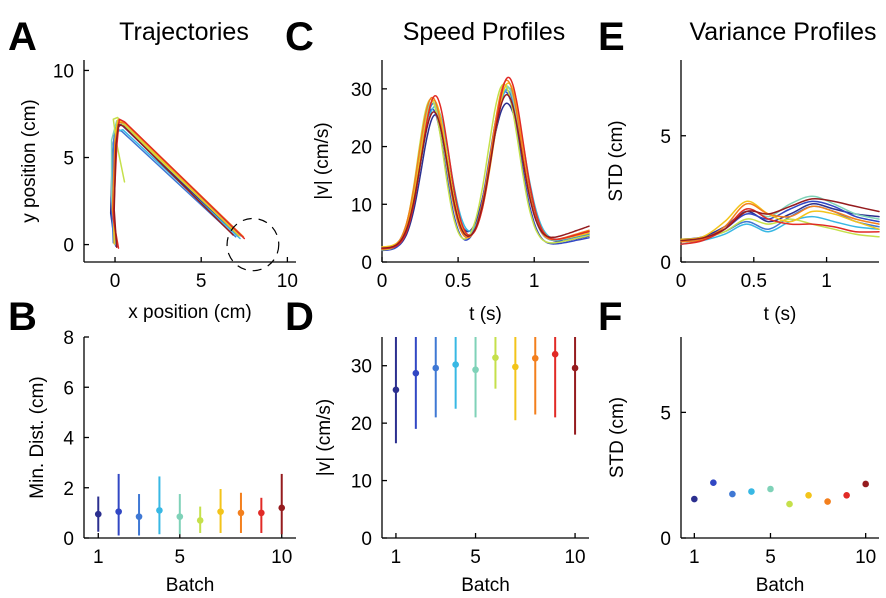 The width and height of the screenshot is (886, 598). Describe the element at coordinates (184, 32) in the screenshot. I see `panel-title: Trajectories` at that location.